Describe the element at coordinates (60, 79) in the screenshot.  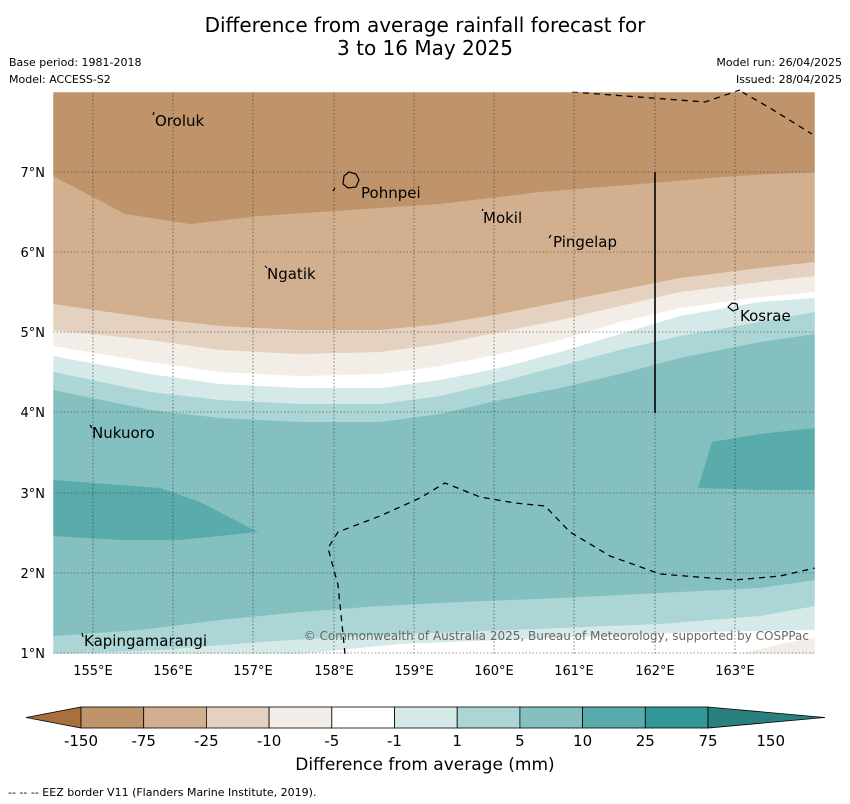
I see `model-name: Model: ACCESS-S2` at that location.